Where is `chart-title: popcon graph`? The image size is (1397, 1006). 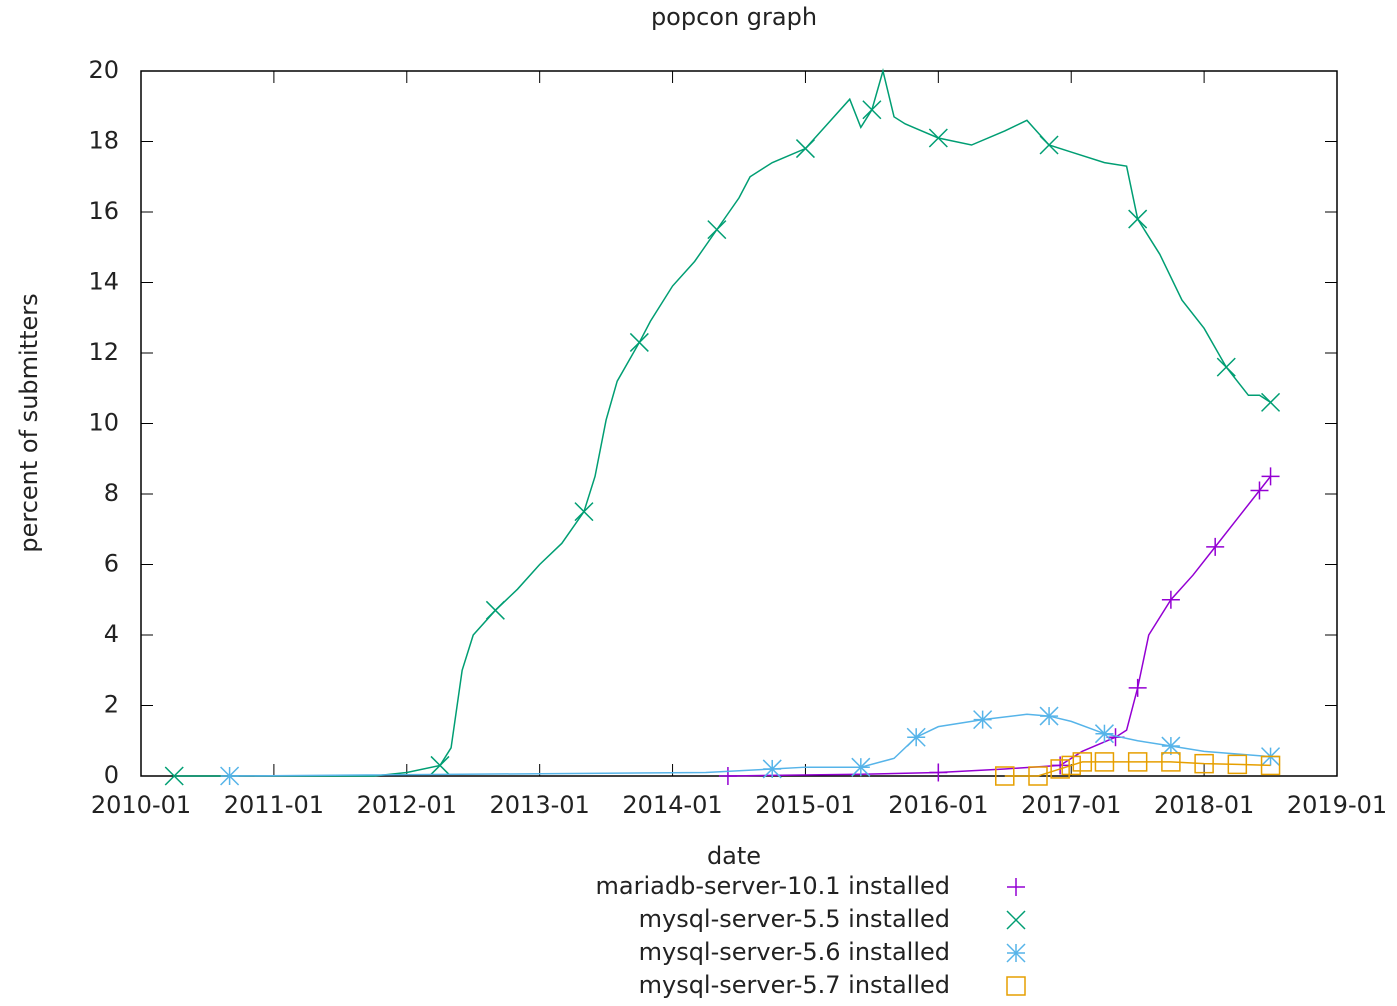
chart-title: popcon graph is located at coordinates (734, 17).